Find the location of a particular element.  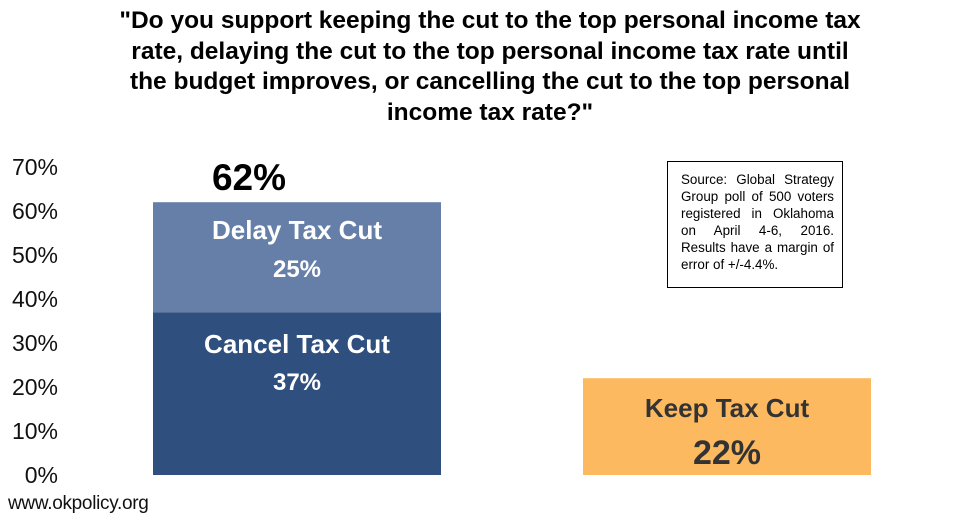

y-tick-label: 0% is located at coordinates (41, 475).